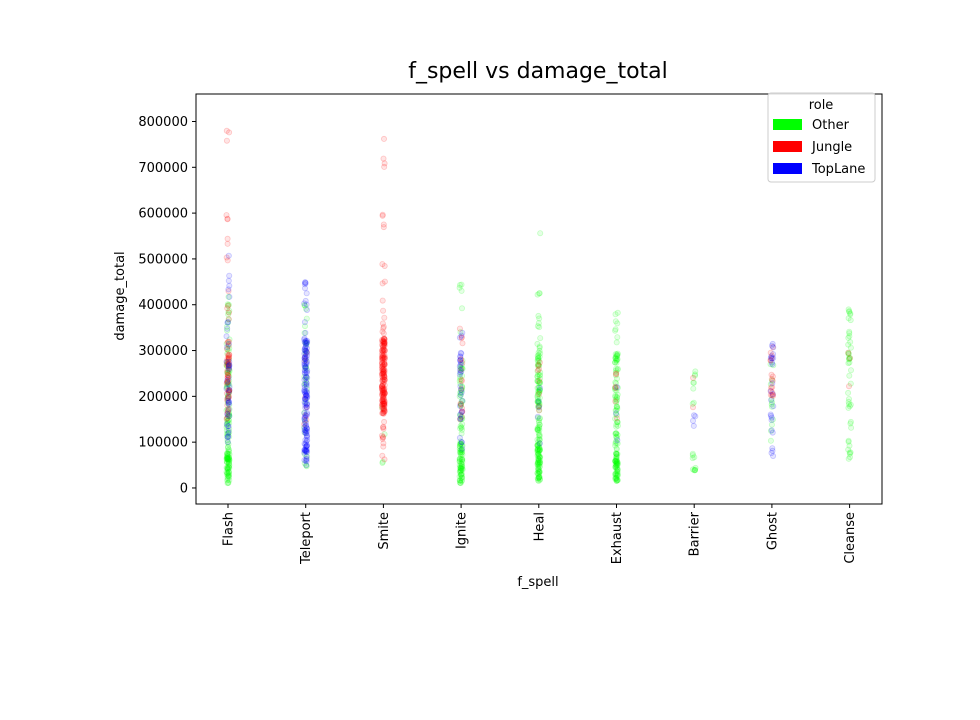 This screenshot has width=980, height=720. I want to click on x-tick-label: Ignite, so click(462, 530).